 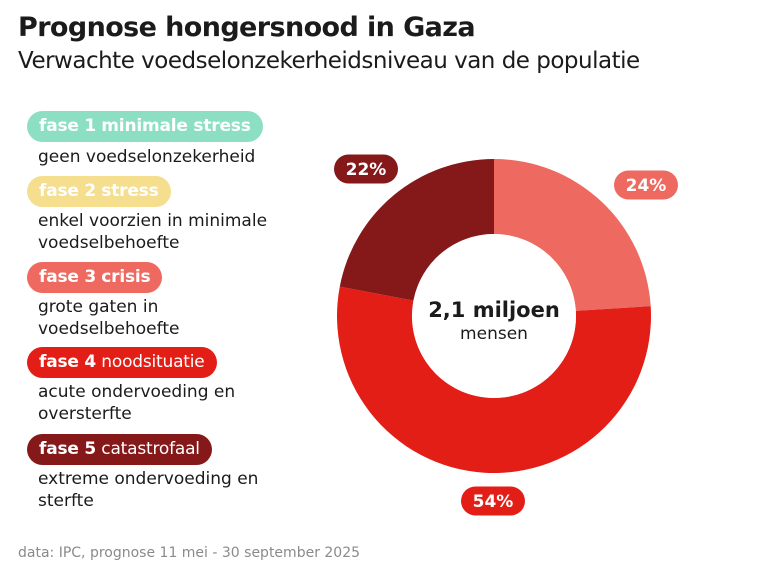 I want to click on slice-label-text: 54%, so click(x=493, y=502).